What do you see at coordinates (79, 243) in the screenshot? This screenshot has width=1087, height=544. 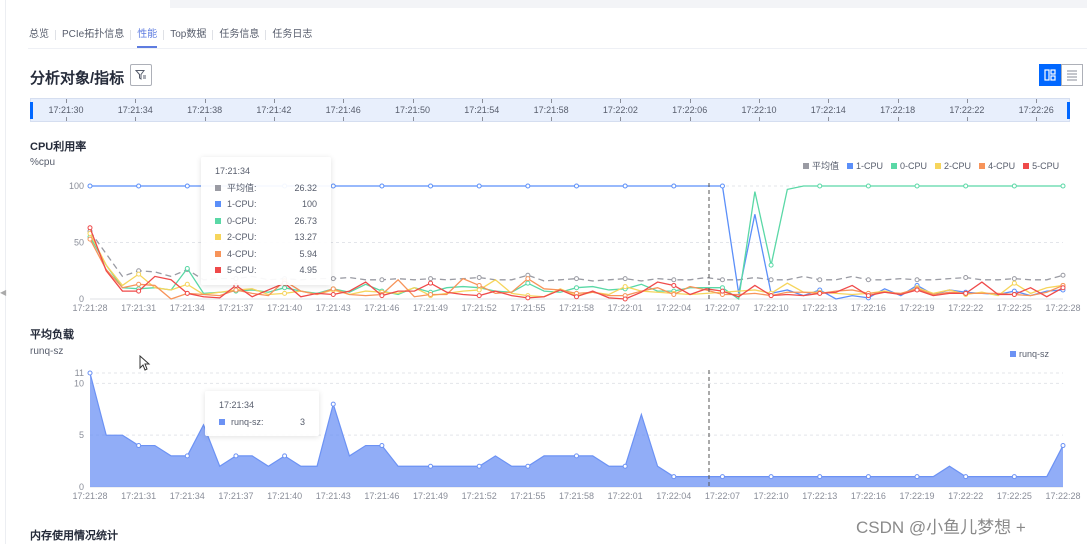 I see `svg-text: 50` at bounding box center [79, 243].